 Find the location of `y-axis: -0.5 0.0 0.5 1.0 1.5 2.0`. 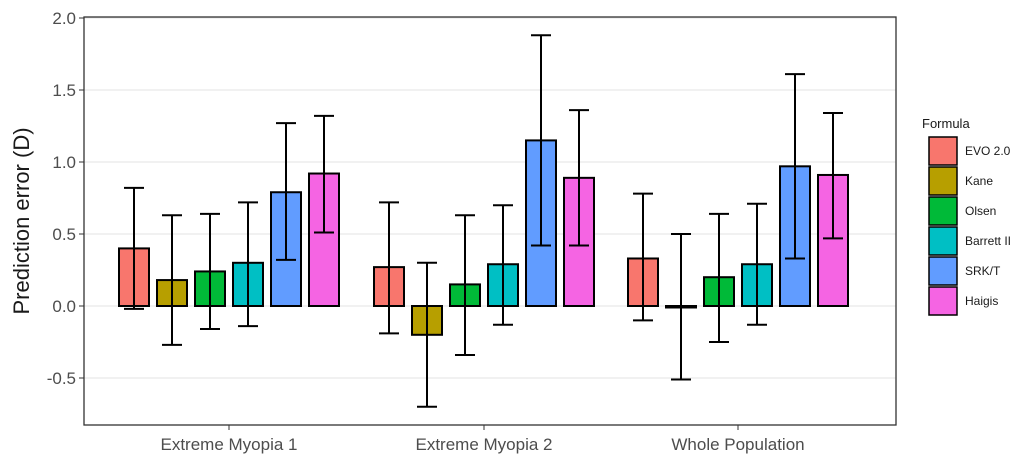

y-axis: -0.5 0.0 0.5 1.0 1.5 2.0 is located at coordinates (65, 198).